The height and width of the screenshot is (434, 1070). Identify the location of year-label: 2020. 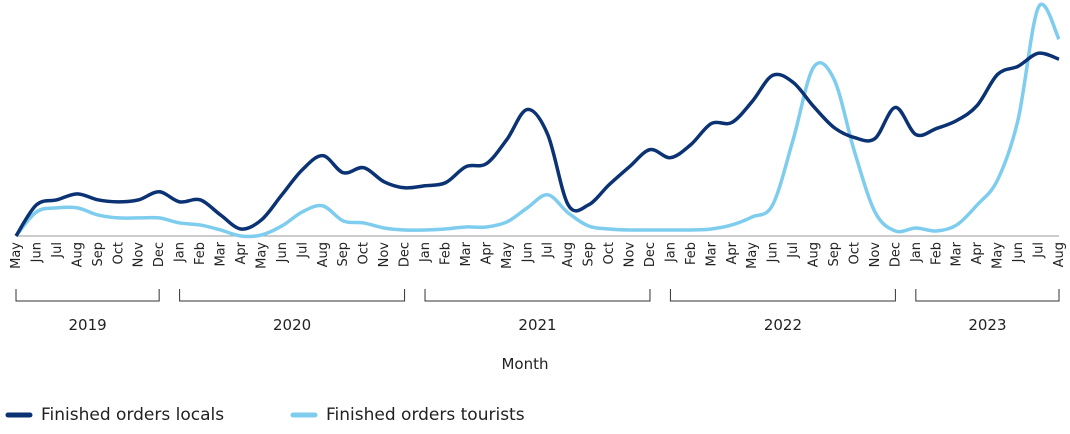
(292, 325).